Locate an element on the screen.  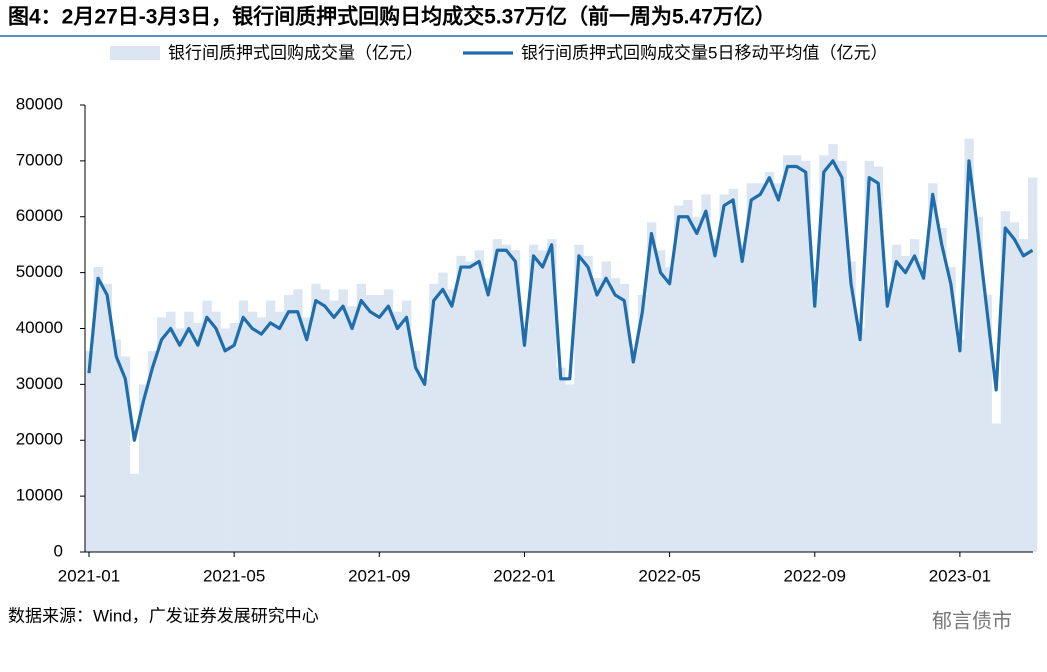
y-tick-label: 20000 is located at coordinates (39, 439).